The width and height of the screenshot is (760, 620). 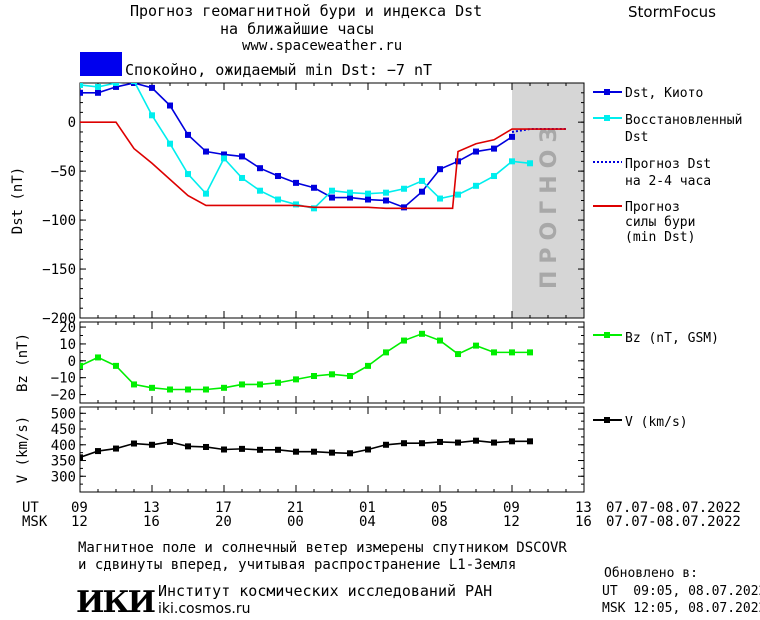 I want to click on iki-logo: ИКИ, so click(x=116, y=602).